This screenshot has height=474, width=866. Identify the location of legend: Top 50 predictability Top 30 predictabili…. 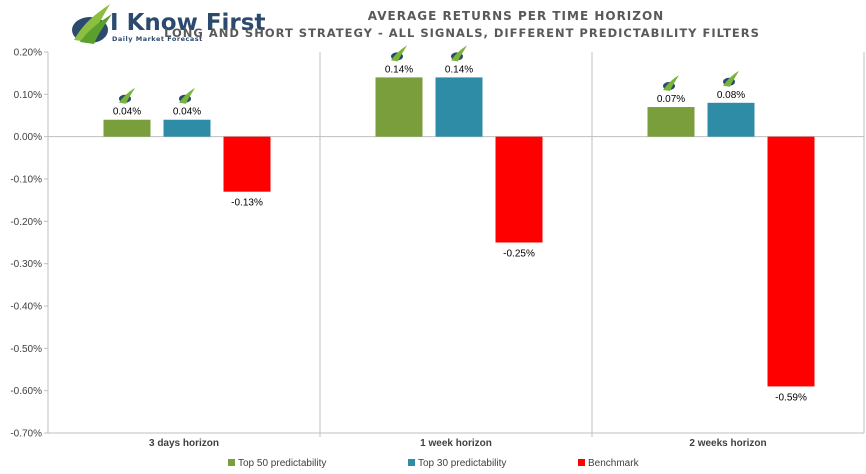
(434, 463).